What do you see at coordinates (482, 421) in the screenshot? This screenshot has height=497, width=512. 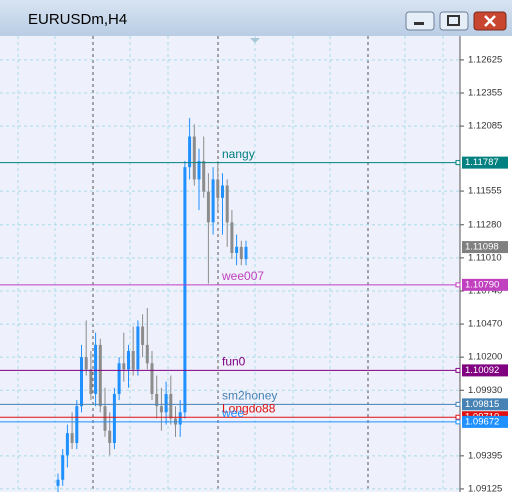 I see `price-label: 1.09672` at bounding box center [482, 421].